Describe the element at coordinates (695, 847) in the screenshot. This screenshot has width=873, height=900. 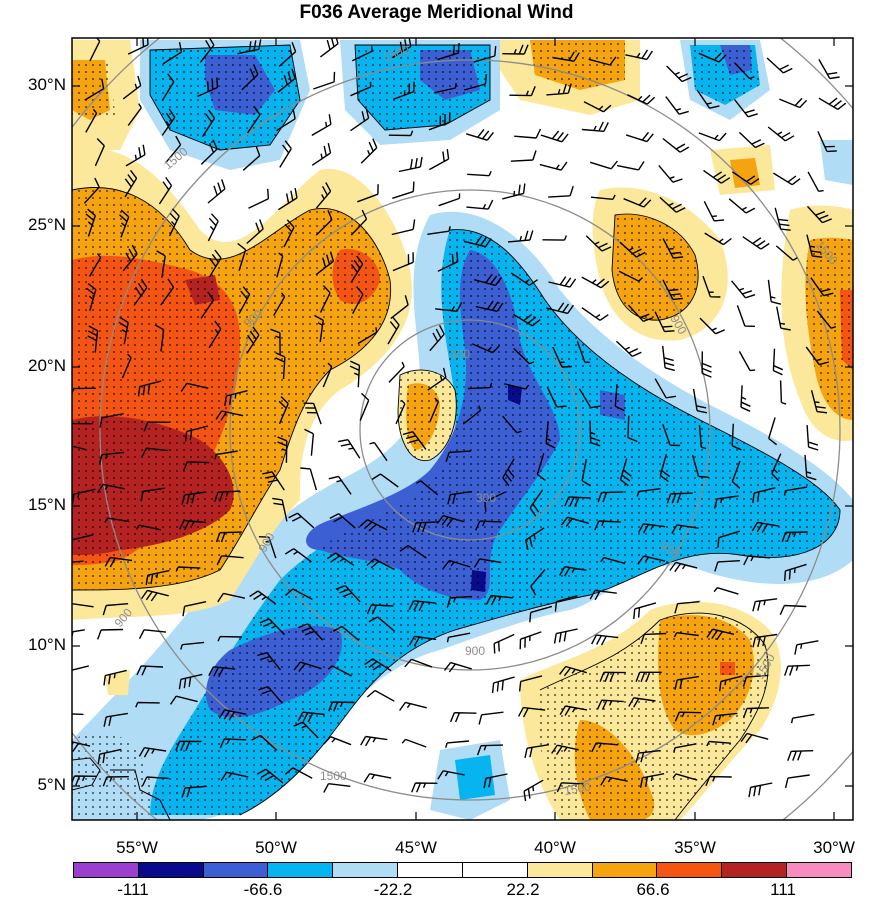
I see `lon-label-35w: 35°W` at that location.